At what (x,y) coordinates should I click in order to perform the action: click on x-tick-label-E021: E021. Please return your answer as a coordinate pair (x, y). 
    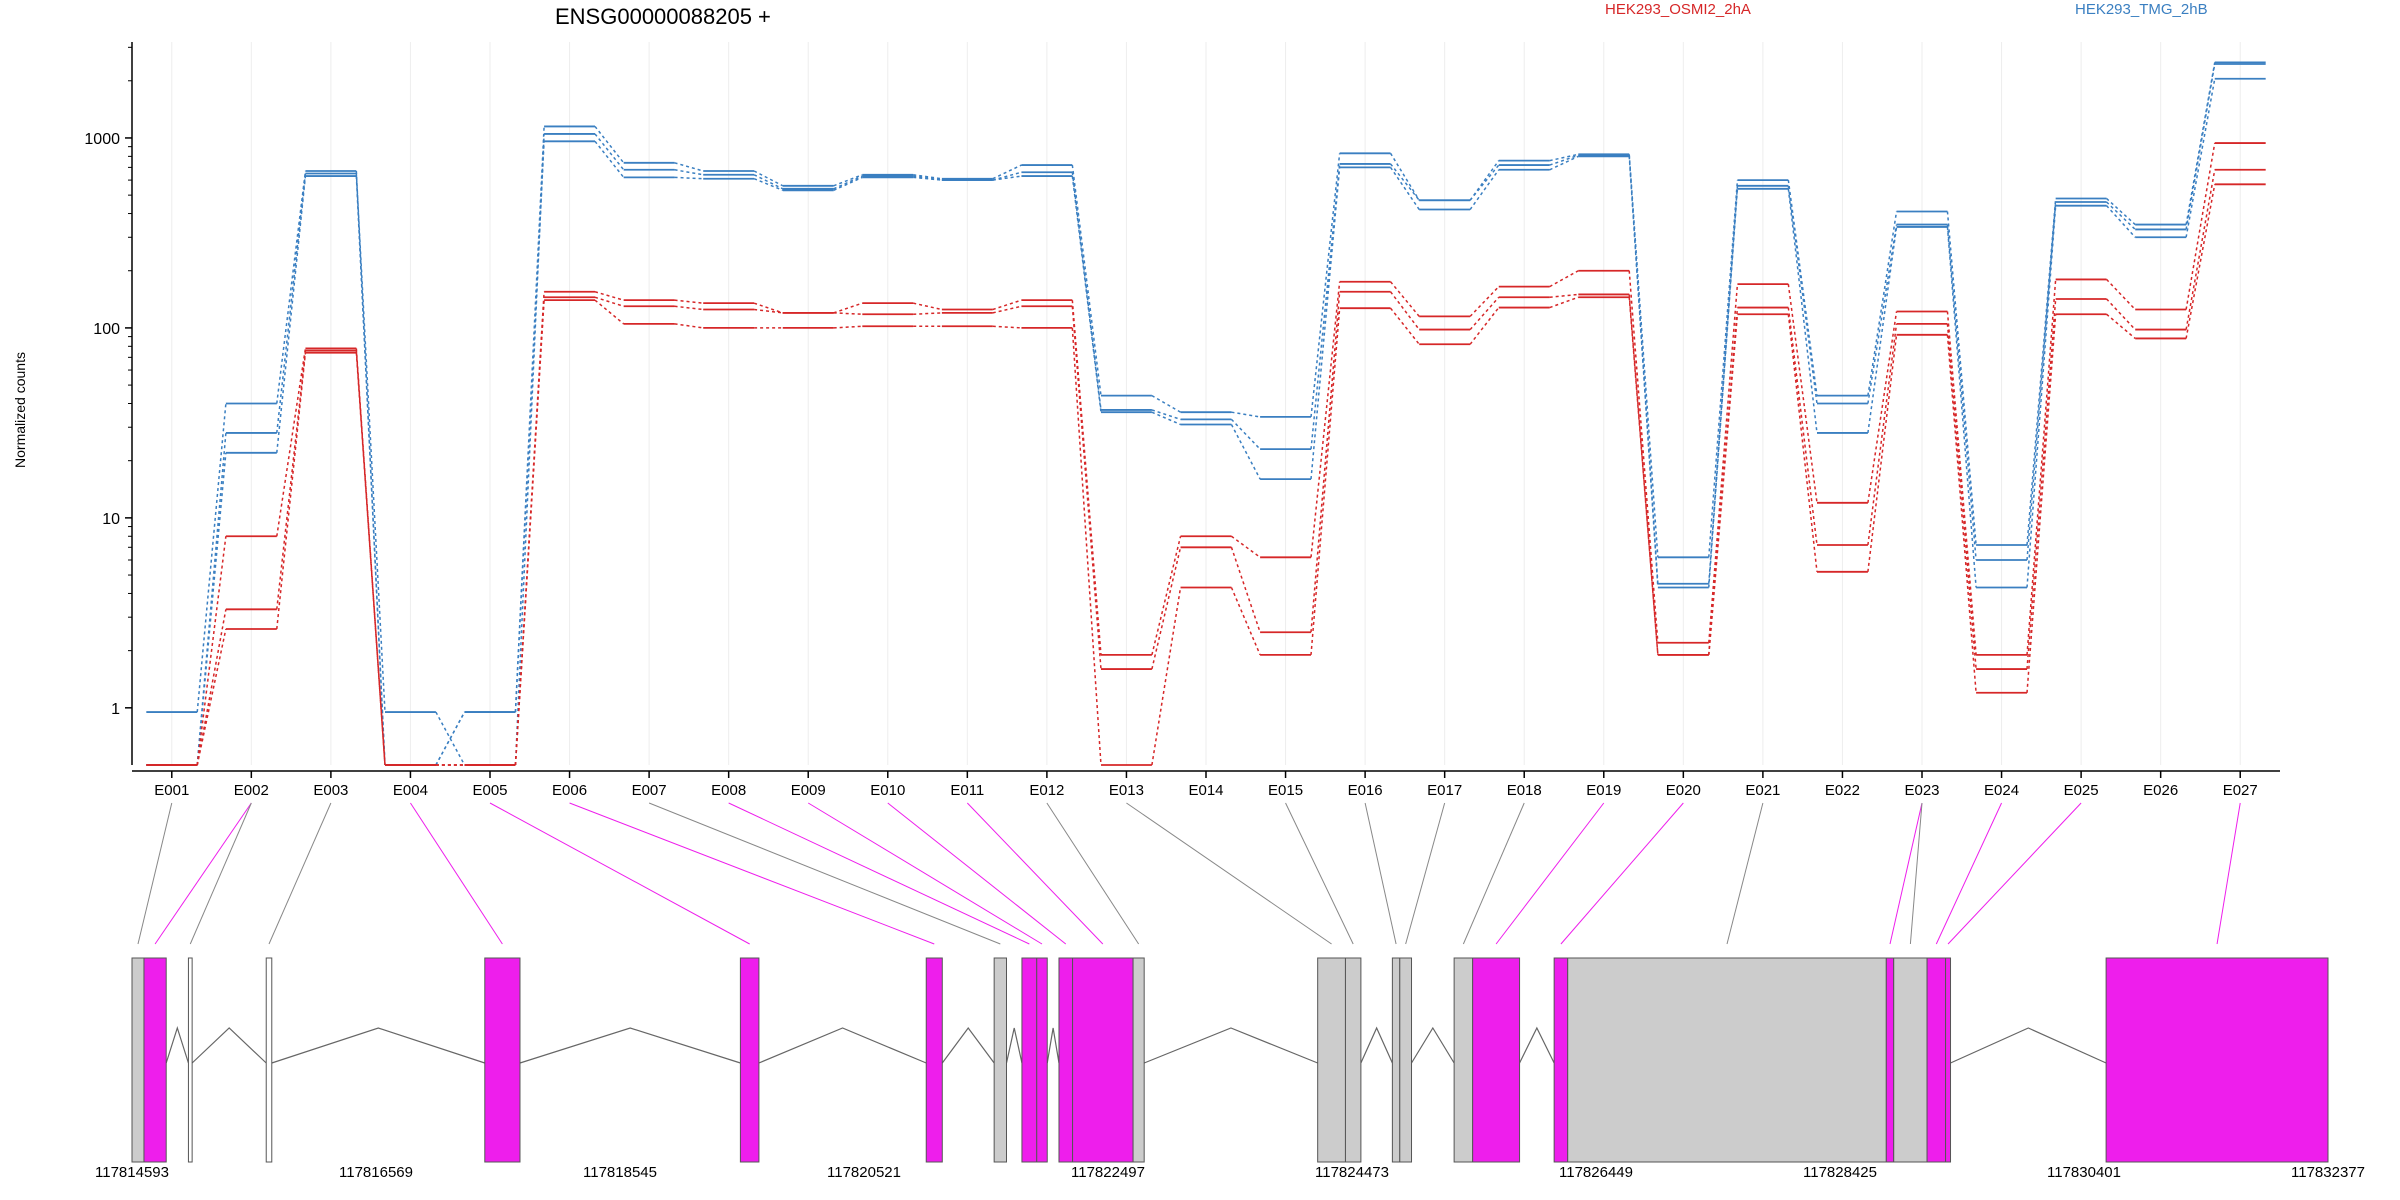
    Looking at the image, I should click on (1762, 790).